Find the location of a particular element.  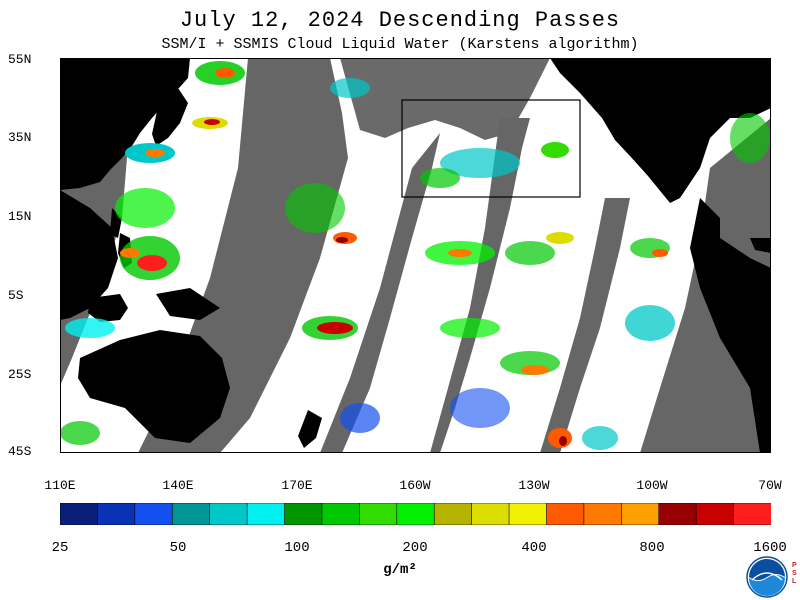

land-southeast-asia is located at coordinates (89, 255).